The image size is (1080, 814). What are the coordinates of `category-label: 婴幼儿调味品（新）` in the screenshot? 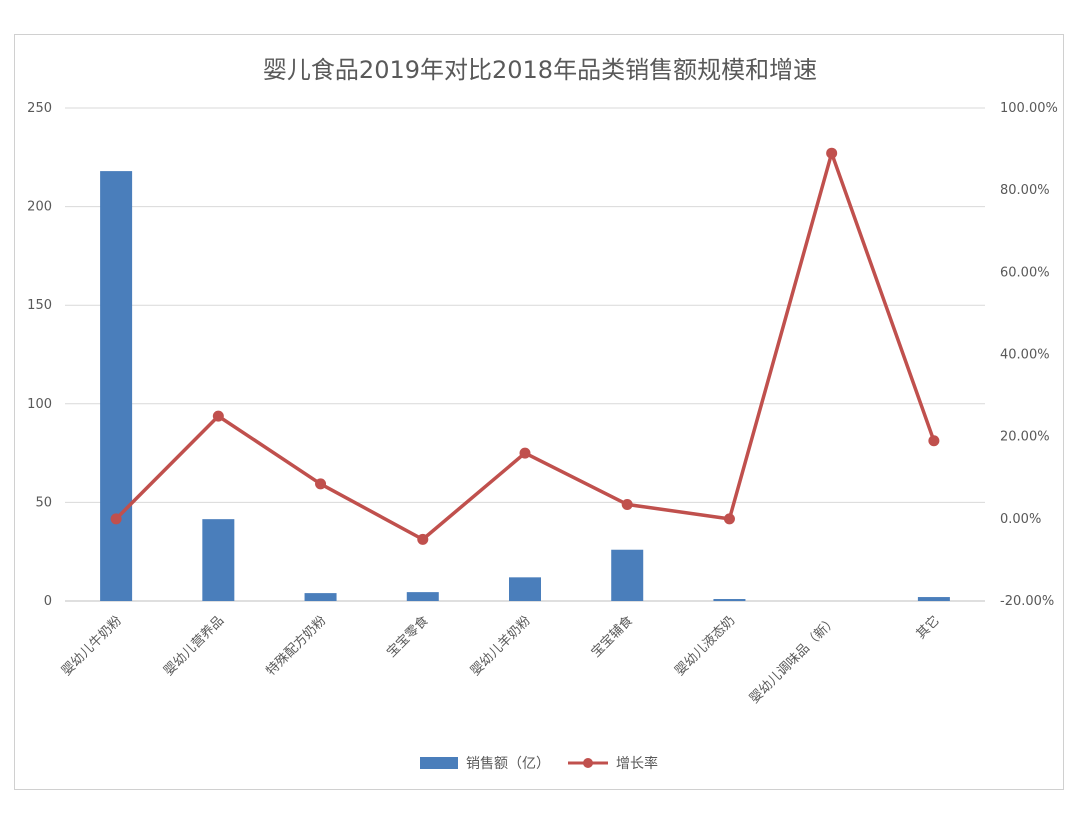 It's located at (793, 660).